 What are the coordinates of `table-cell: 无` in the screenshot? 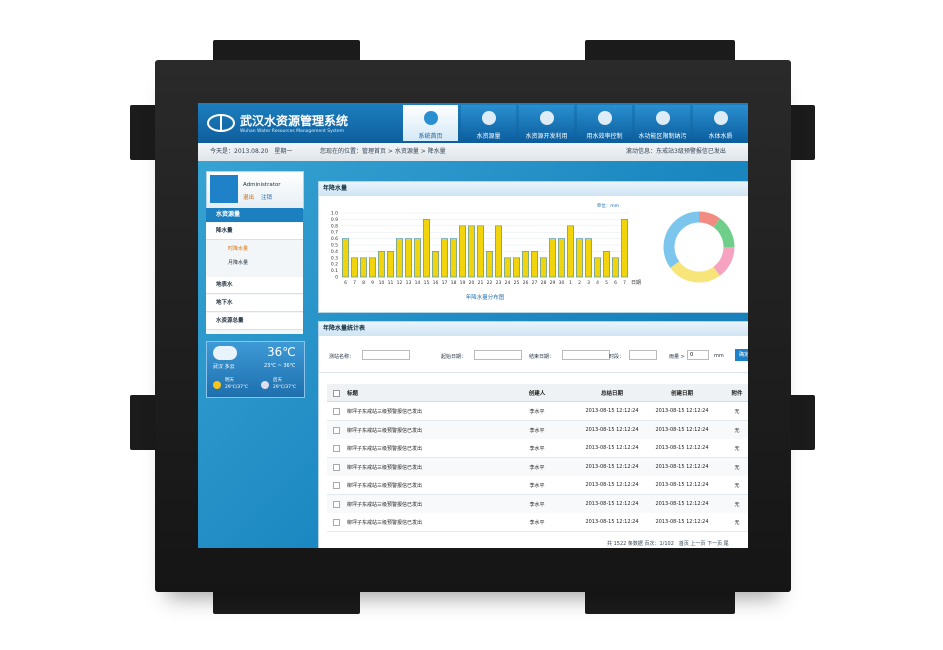 It's located at (737, 523).